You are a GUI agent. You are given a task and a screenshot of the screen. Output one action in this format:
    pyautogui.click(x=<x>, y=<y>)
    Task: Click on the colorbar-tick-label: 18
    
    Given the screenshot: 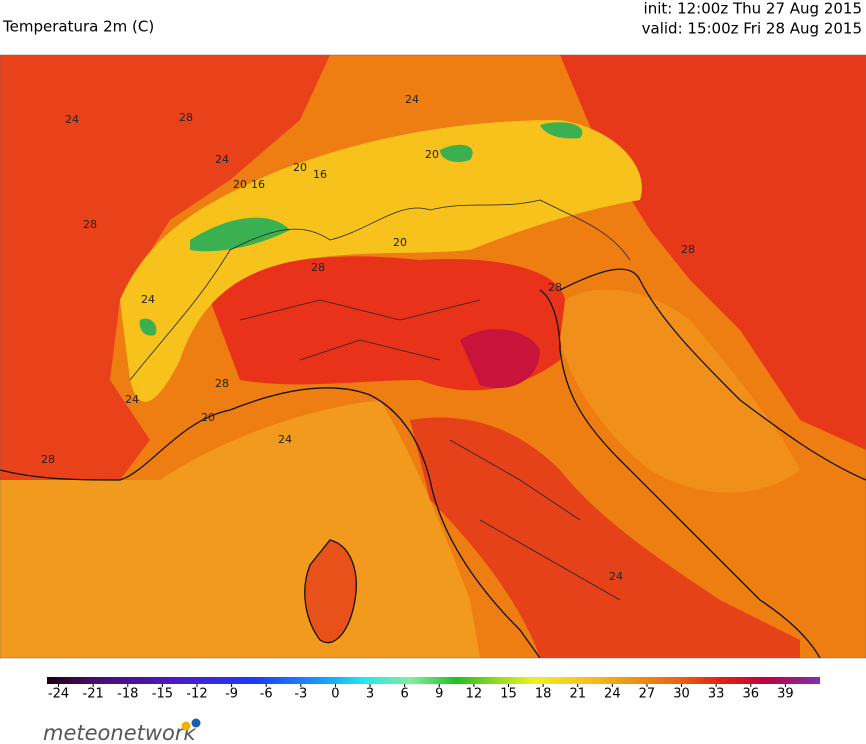 What is the action you would take?
    pyautogui.click(x=543, y=694)
    